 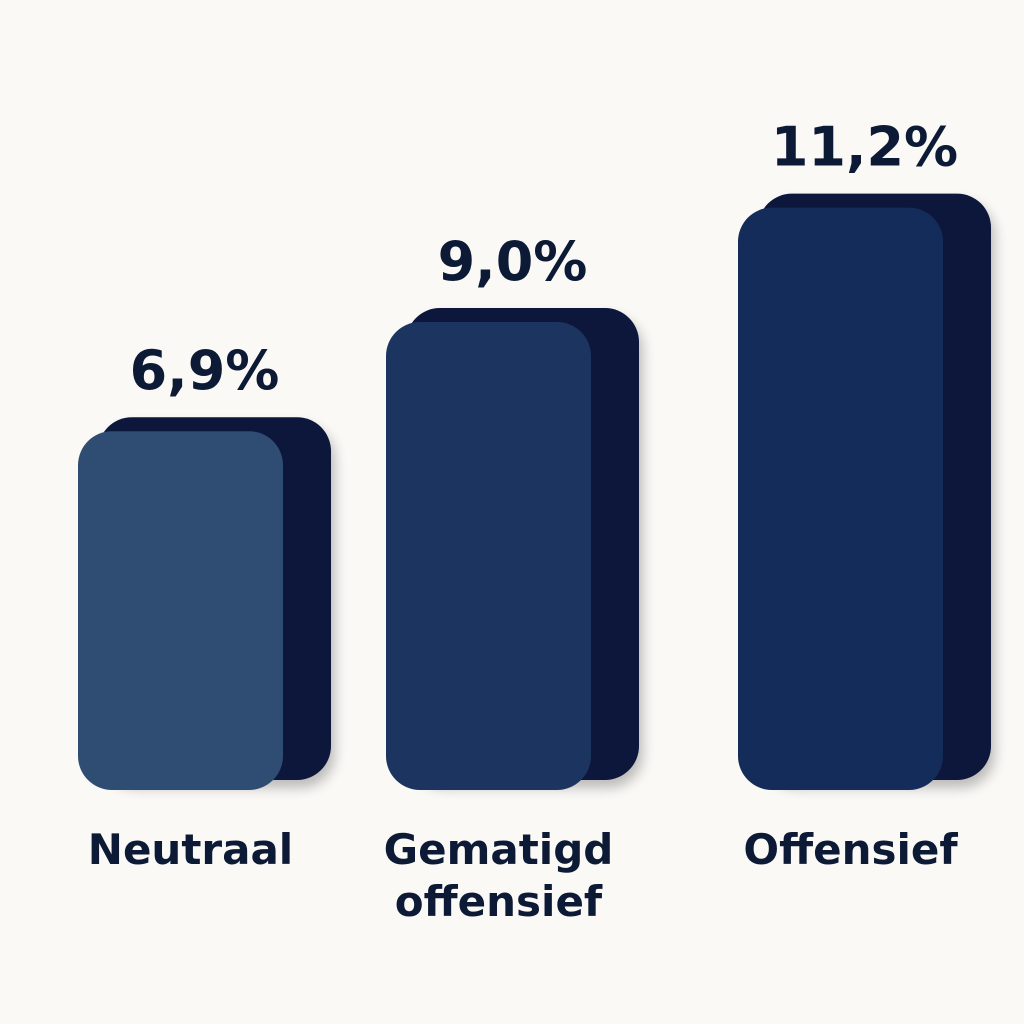 I want to click on category-label-1-line-0: Gematigd, so click(x=499, y=849).